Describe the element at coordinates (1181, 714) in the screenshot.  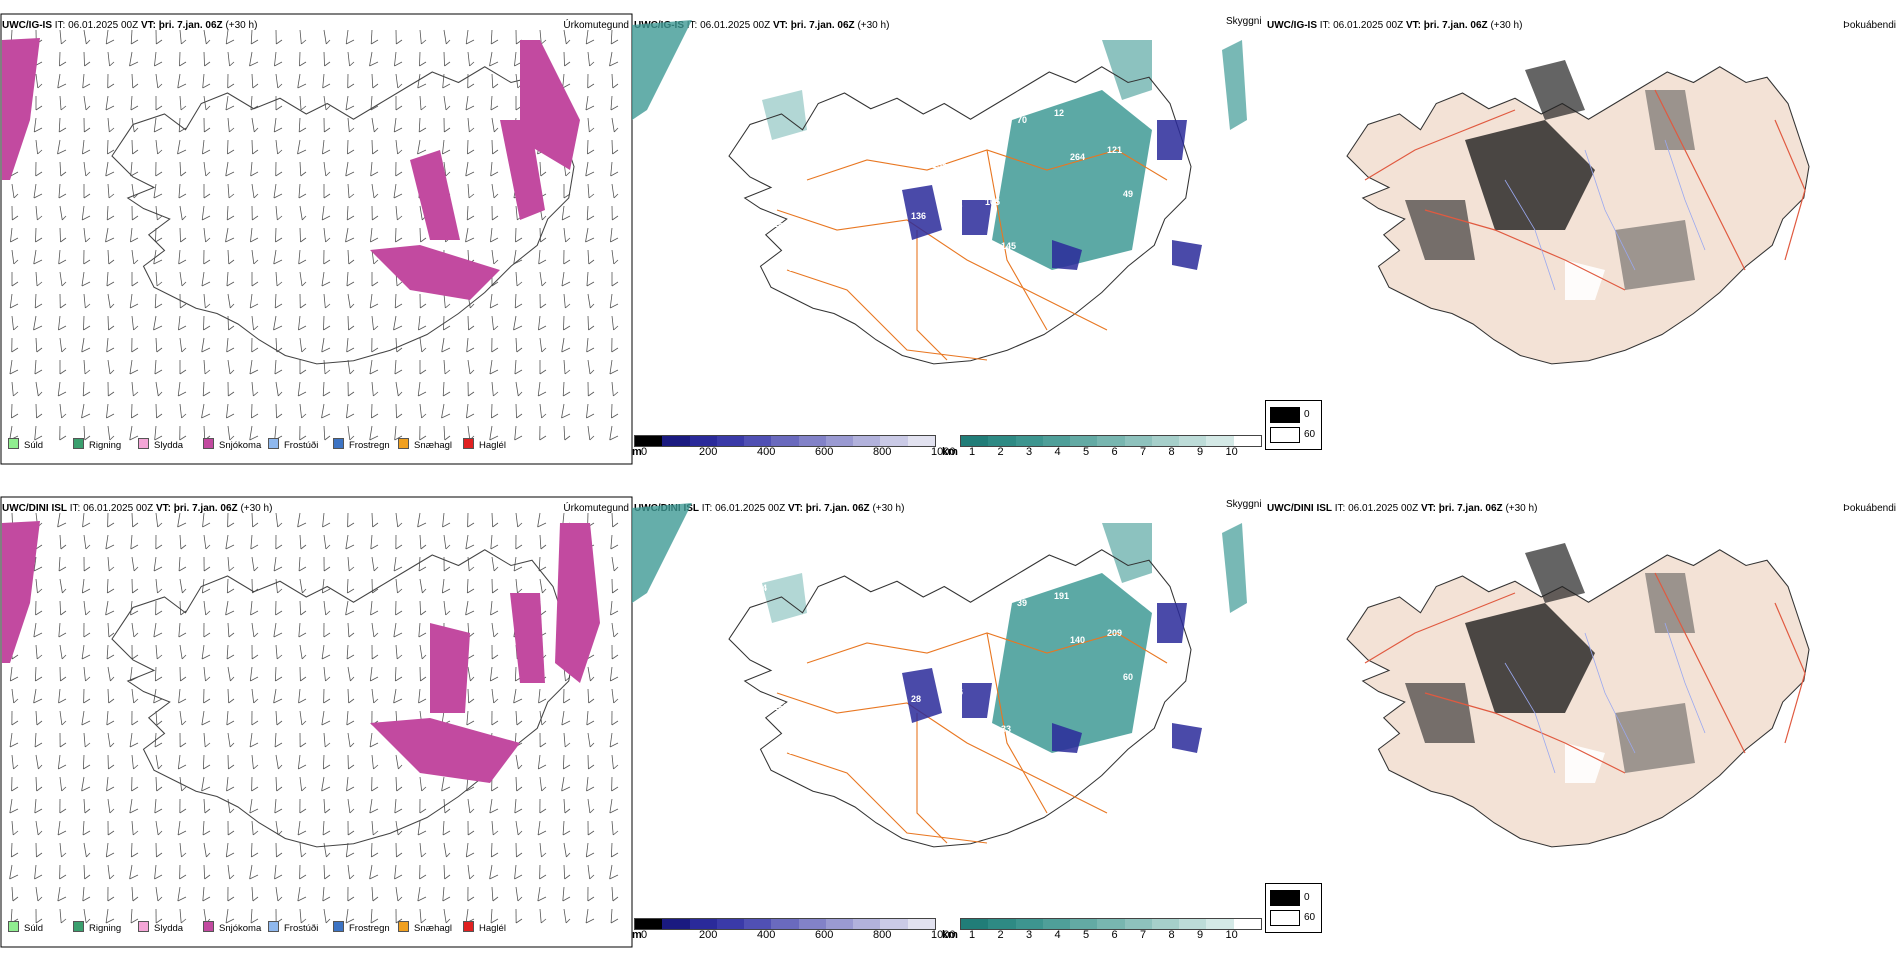
I see `cloudbase-label: 73` at that location.